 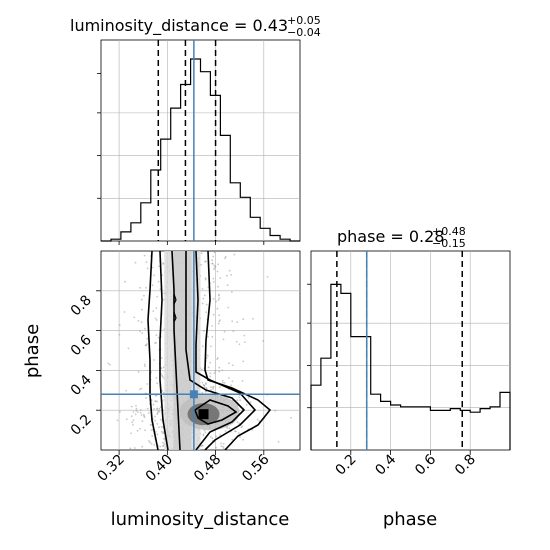 I want to click on title-luminosity-distance-plus: +0.05, so click(x=304, y=20).